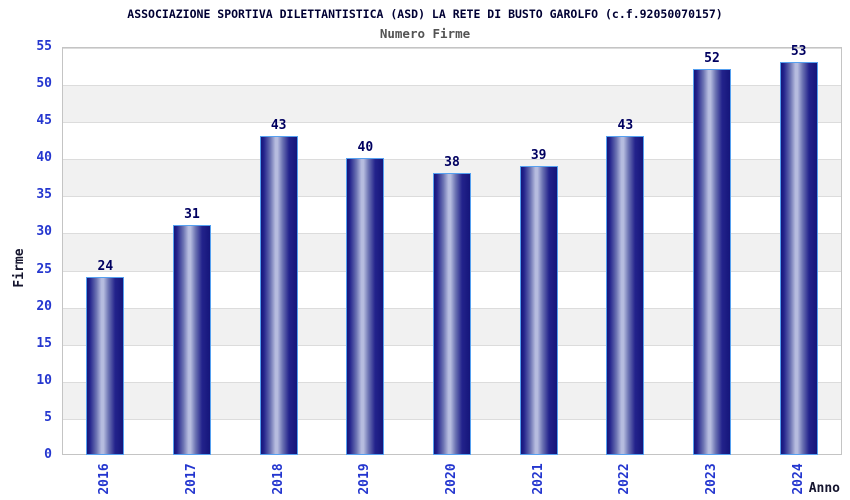 Image resolution: width=850 pixels, height=500 pixels. Describe the element at coordinates (191, 479) in the screenshot. I see `x-tick-label: 2017` at that location.